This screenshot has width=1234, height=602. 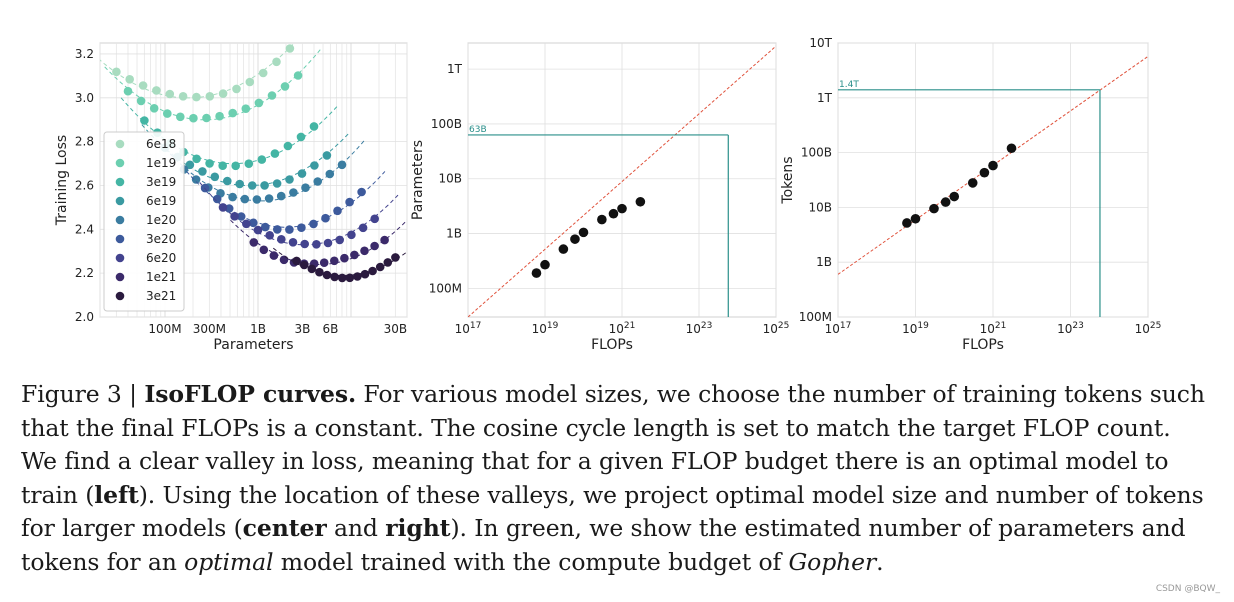 I want to click on center-x-tick-exponent: 21, so click(x=629, y=326).